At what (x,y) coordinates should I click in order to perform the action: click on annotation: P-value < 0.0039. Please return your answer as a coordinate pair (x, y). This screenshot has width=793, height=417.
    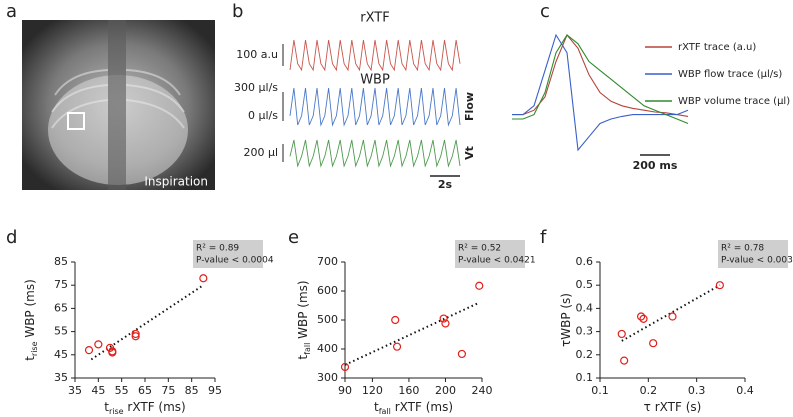
    Looking at the image, I should click on (757, 261).